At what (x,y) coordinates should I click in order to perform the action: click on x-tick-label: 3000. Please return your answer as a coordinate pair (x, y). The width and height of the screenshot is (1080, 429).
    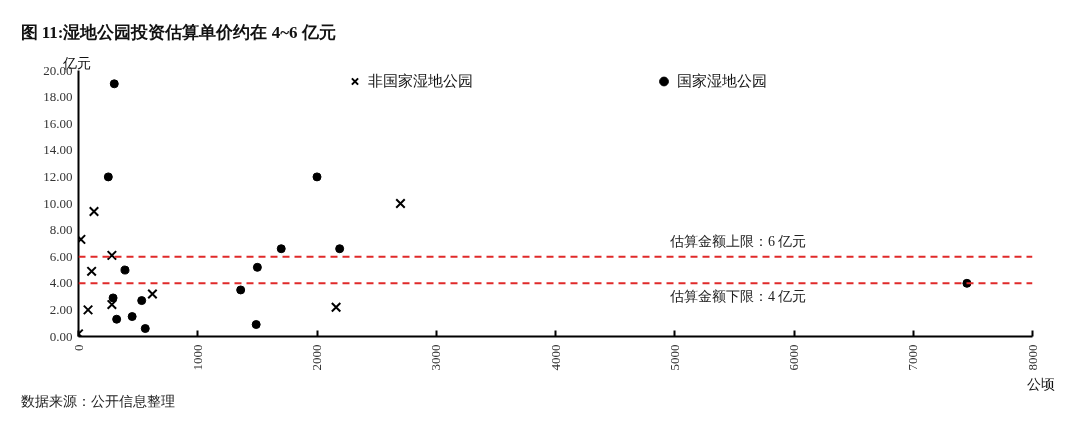
    Looking at the image, I should click on (436, 357).